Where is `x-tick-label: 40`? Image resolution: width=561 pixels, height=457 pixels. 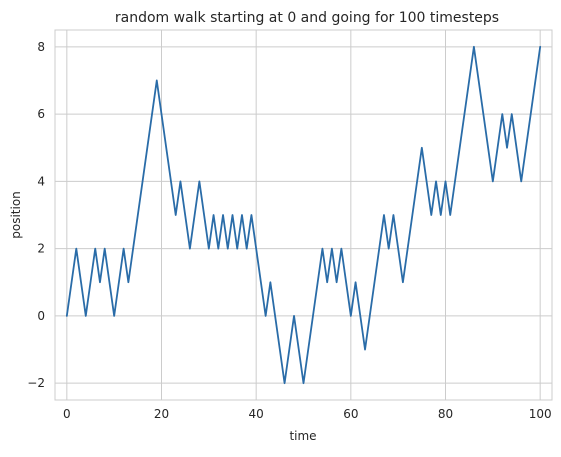 x-tick-label: 40 is located at coordinates (256, 414).